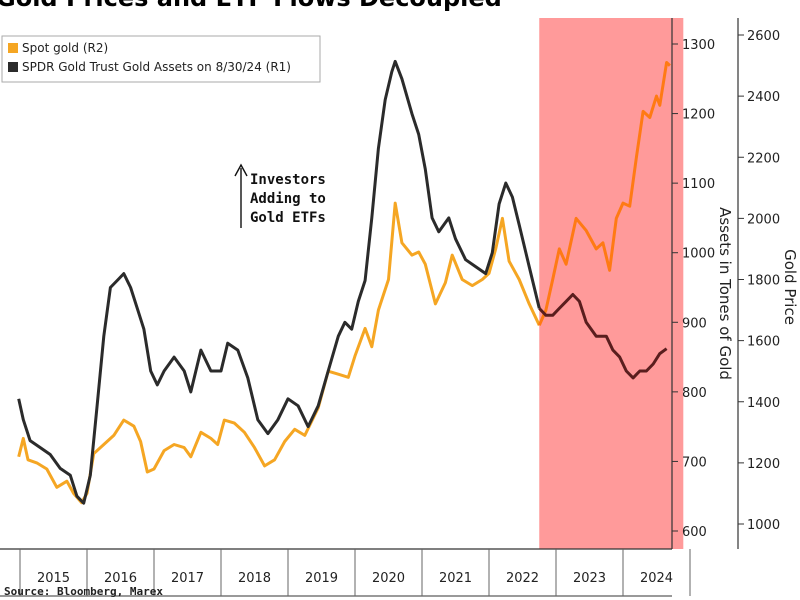 This screenshot has width=800, height=600. What do you see at coordinates (763, 342) in the screenshot?
I see `right-axis-tick-label: 1600` at bounding box center [763, 342].